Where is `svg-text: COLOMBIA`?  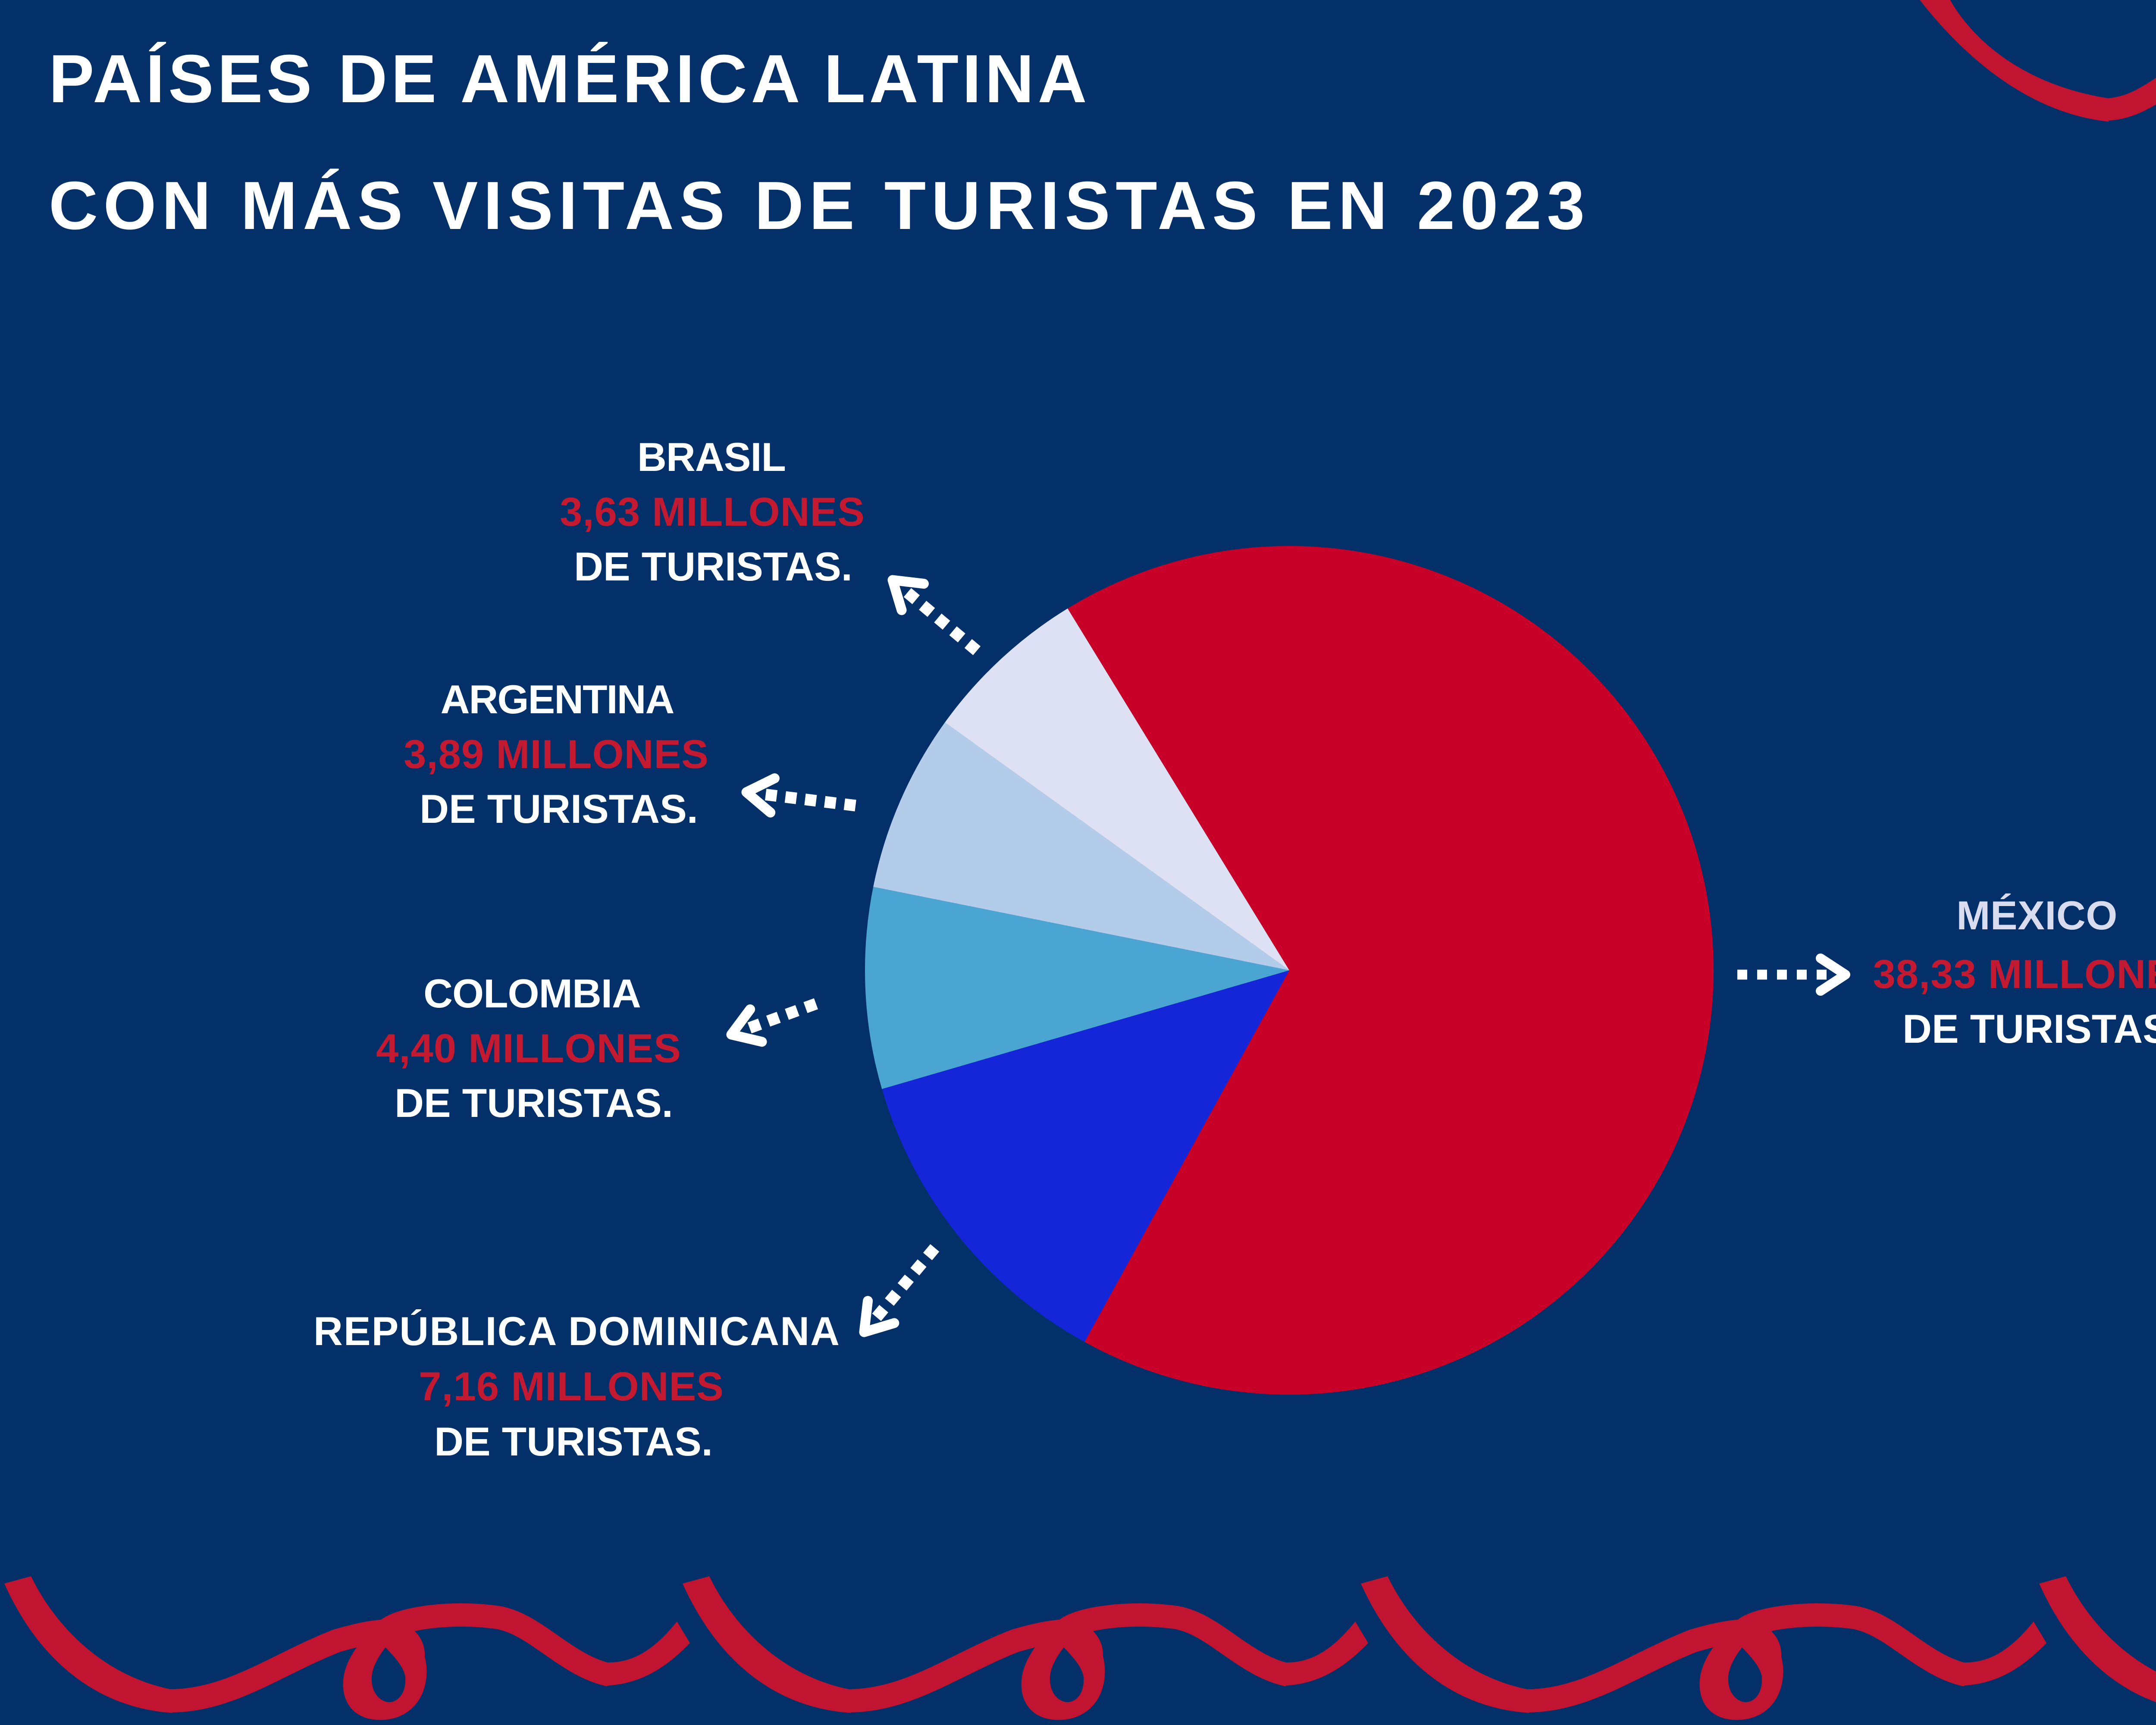 svg-text: COLOMBIA is located at coordinates (532, 993).